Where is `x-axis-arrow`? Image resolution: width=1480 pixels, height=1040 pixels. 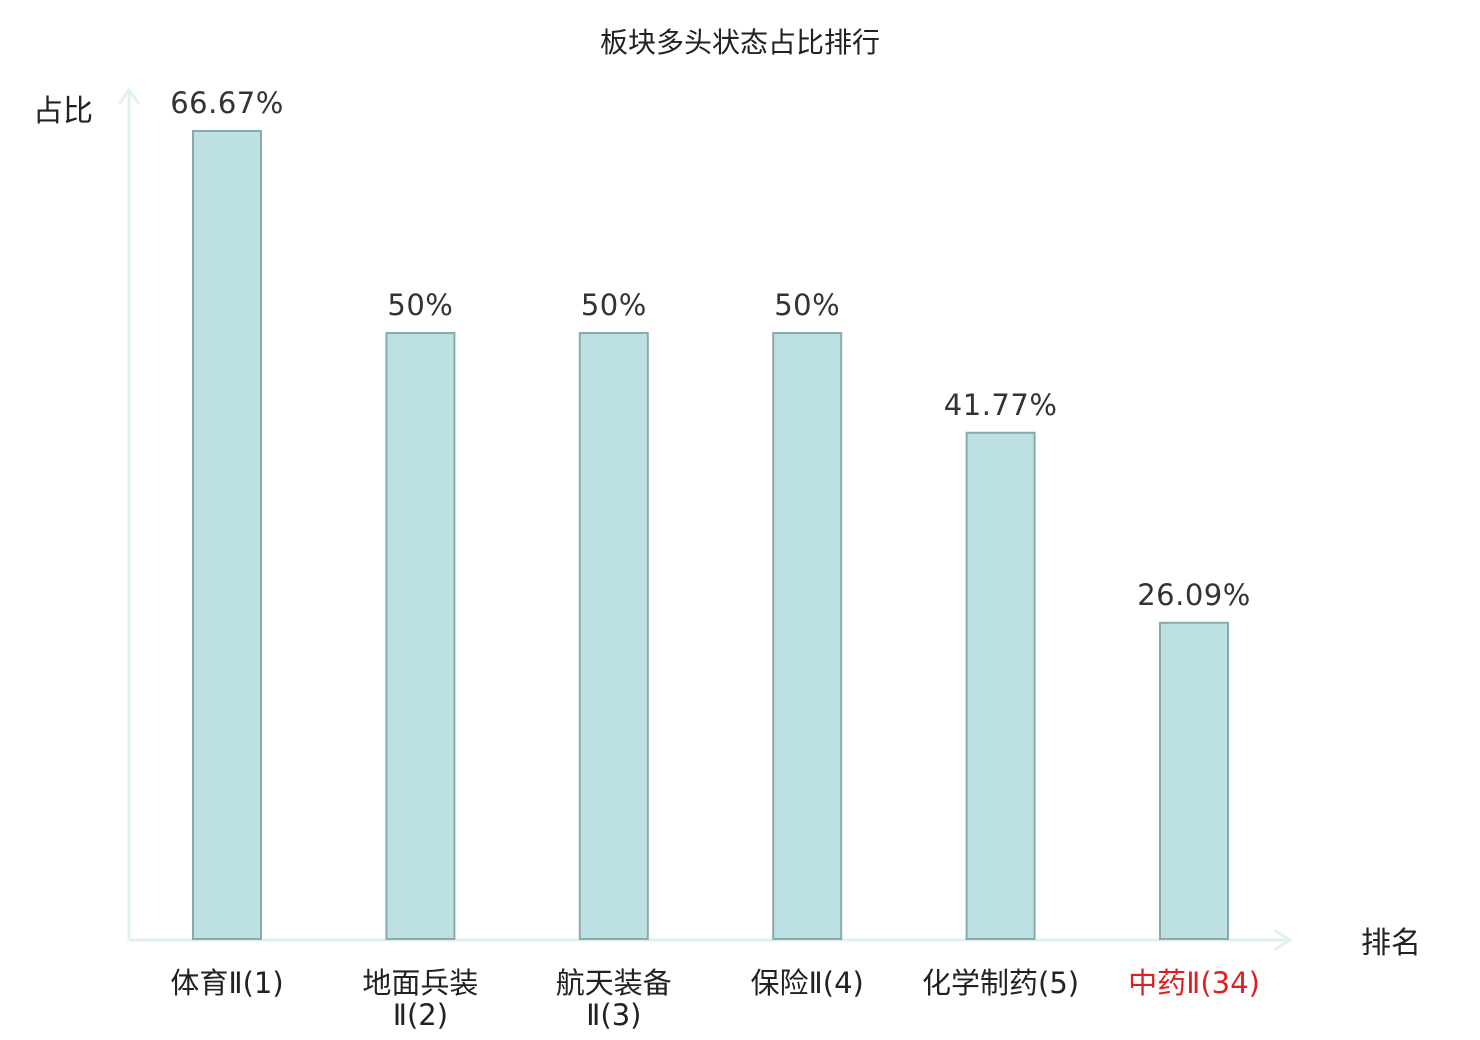
x-axis-arrow is located at coordinates (1283, 940).